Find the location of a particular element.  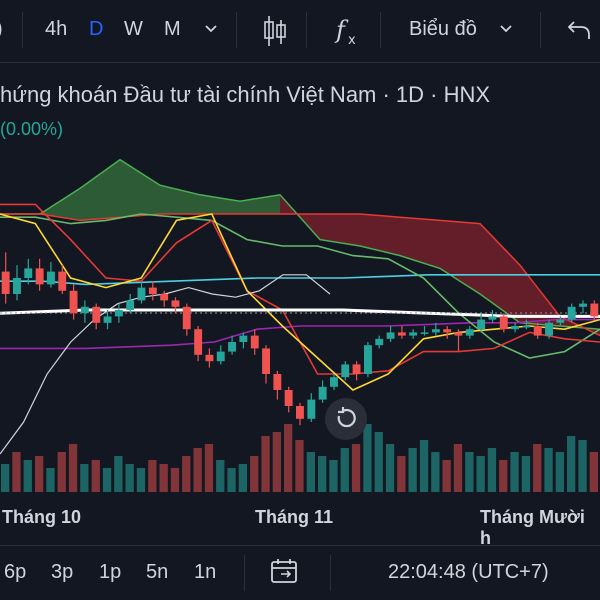

clock: 22:04:48 (UTC+7) is located at coordinates (468, 572).